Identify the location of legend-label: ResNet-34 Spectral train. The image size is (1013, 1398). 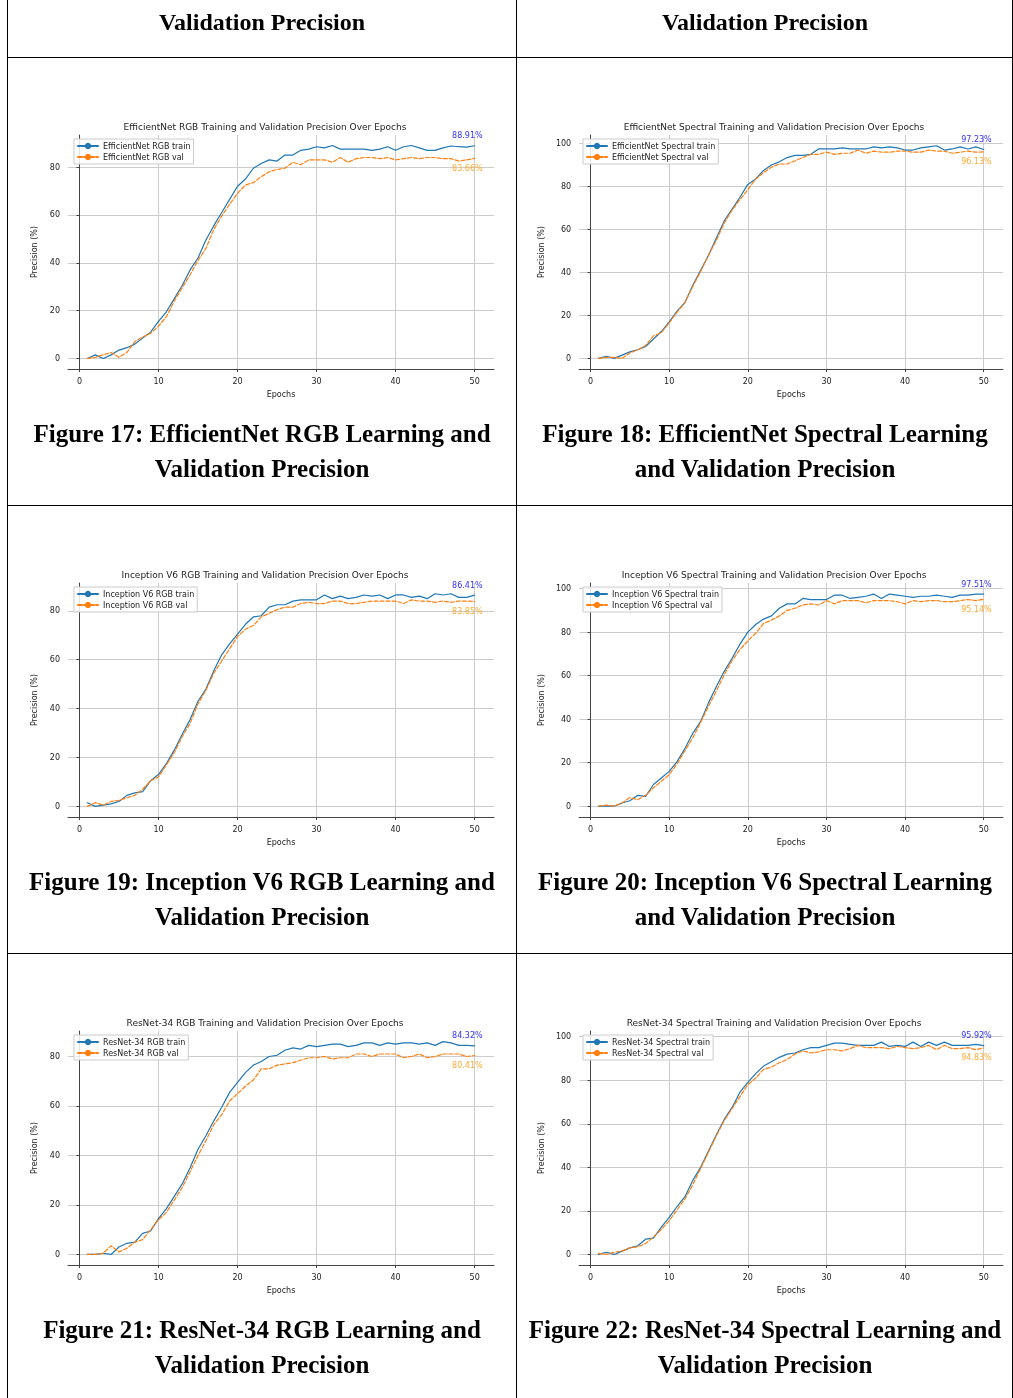
(661, 1042).